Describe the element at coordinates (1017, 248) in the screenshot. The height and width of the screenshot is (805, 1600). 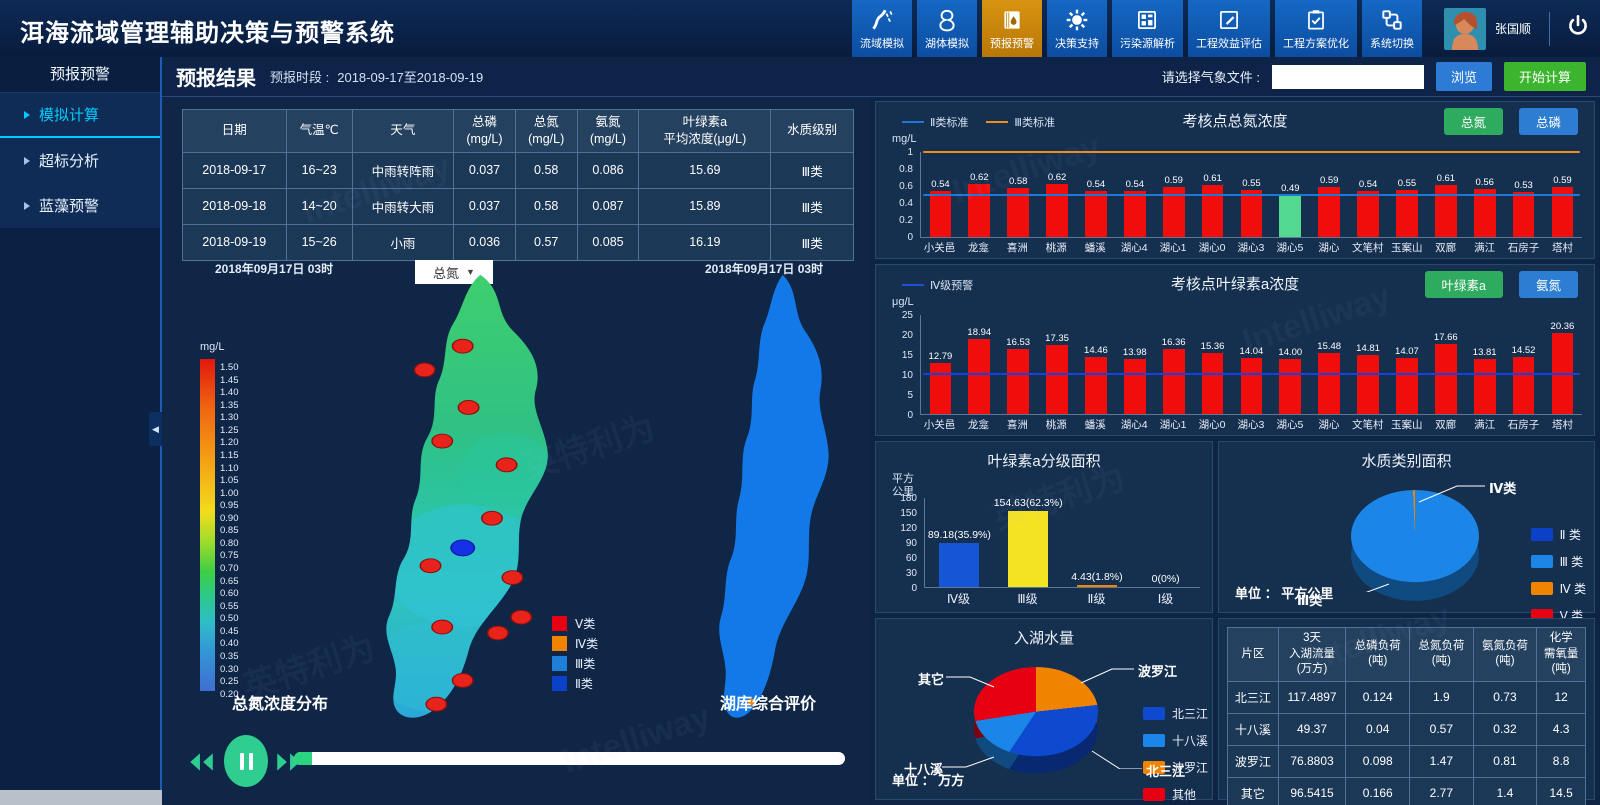
I see `x-category-label: 喜洲` at that location.